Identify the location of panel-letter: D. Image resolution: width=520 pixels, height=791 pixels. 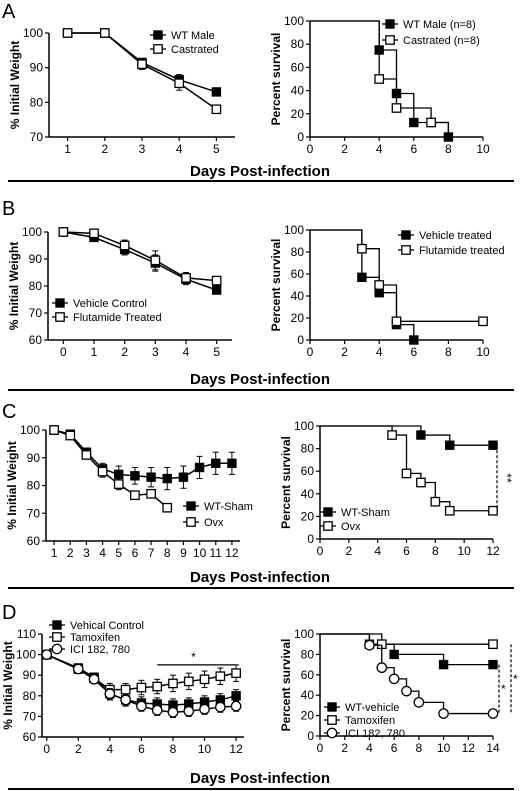
(9, 613).